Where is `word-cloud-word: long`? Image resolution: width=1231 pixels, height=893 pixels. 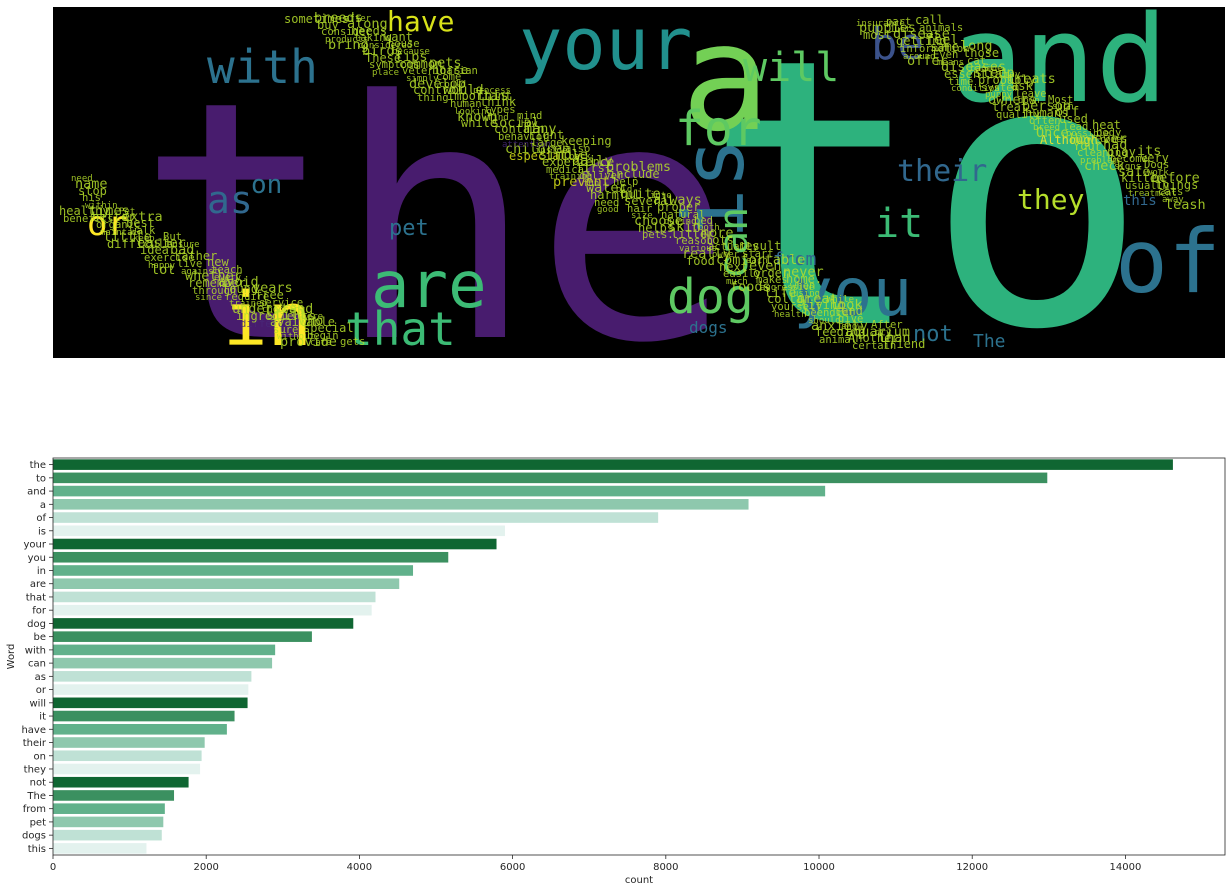 word-cloud-word: long is located at coordinates (976, 46).